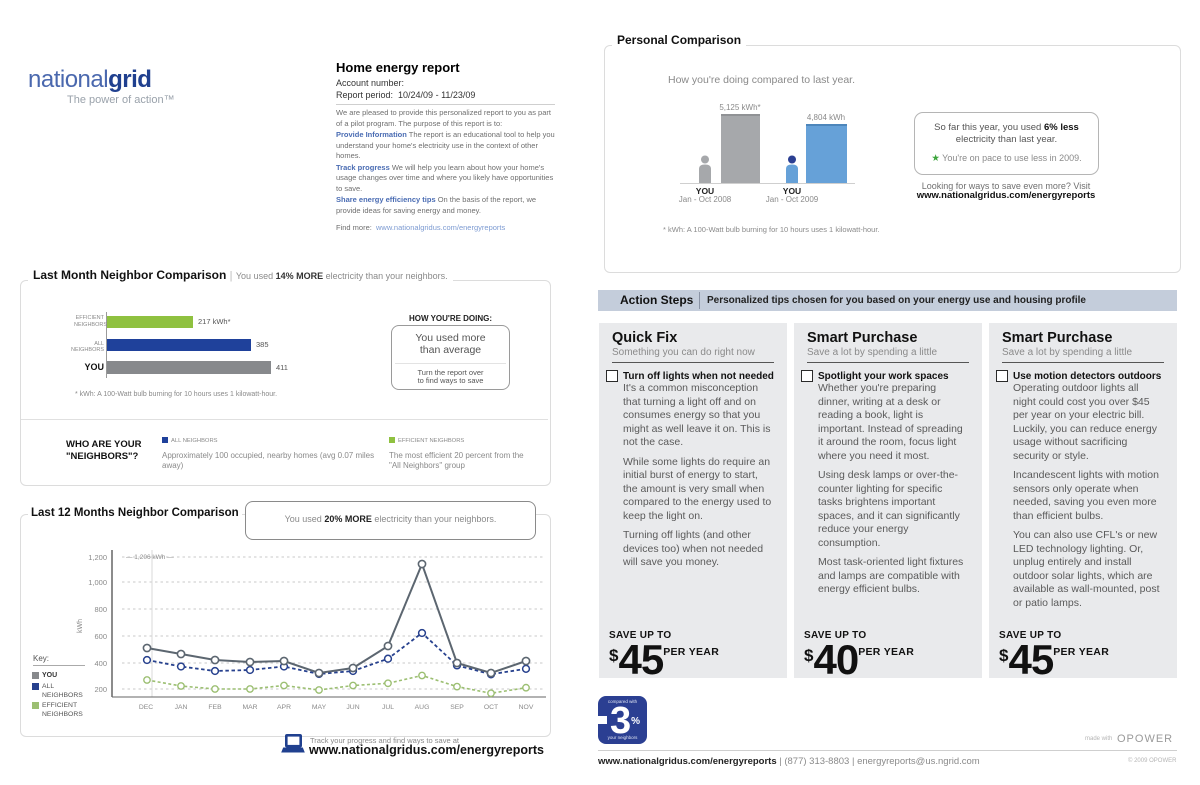 The height and width of the screenshot is (785, 1200). I want to click on svg-text: FEB, so click(215, 707).